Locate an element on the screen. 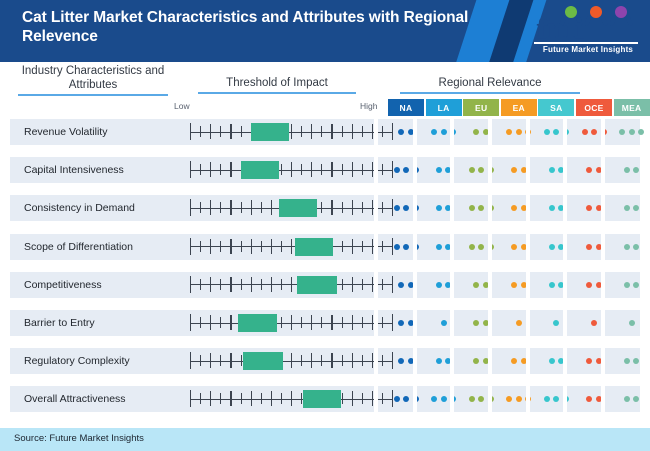  region-chip-ea: EA is located at coordinates (518, 107).